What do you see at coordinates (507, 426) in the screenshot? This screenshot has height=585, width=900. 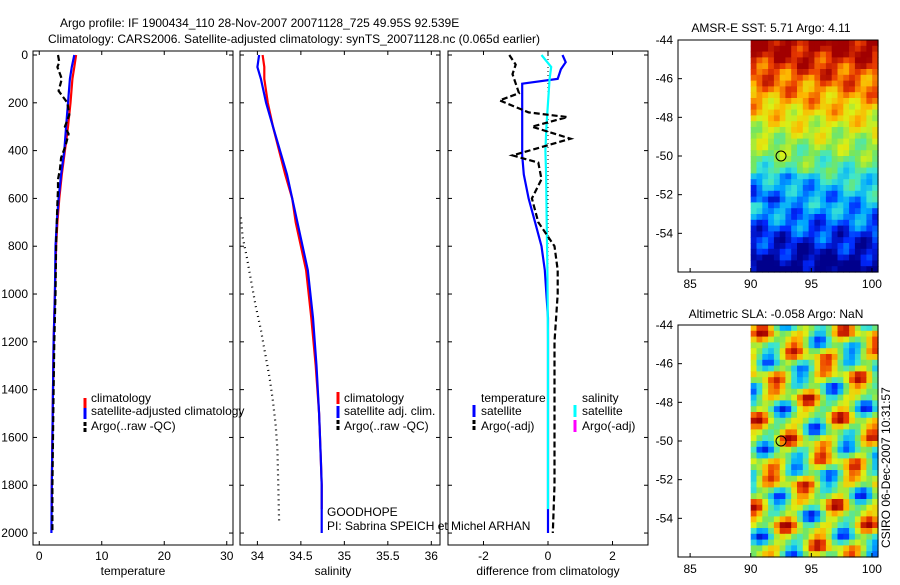 I see `legend-temp-argo-label: Argo(-adj)` at bounding box center [507, 426].